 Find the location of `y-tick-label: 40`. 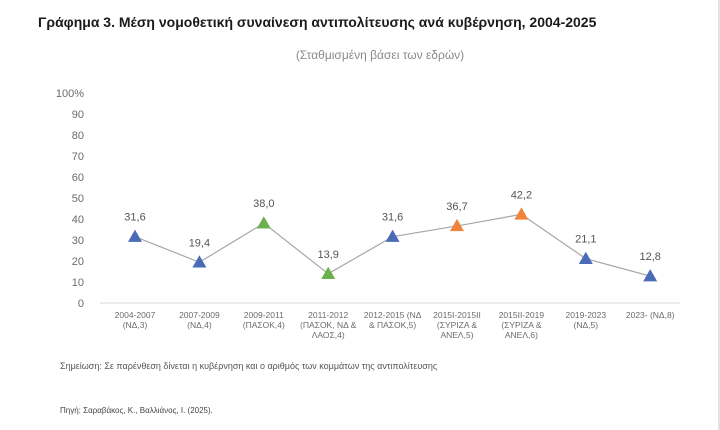

y-tick-label: 40 is located at coordinates (78, 220).